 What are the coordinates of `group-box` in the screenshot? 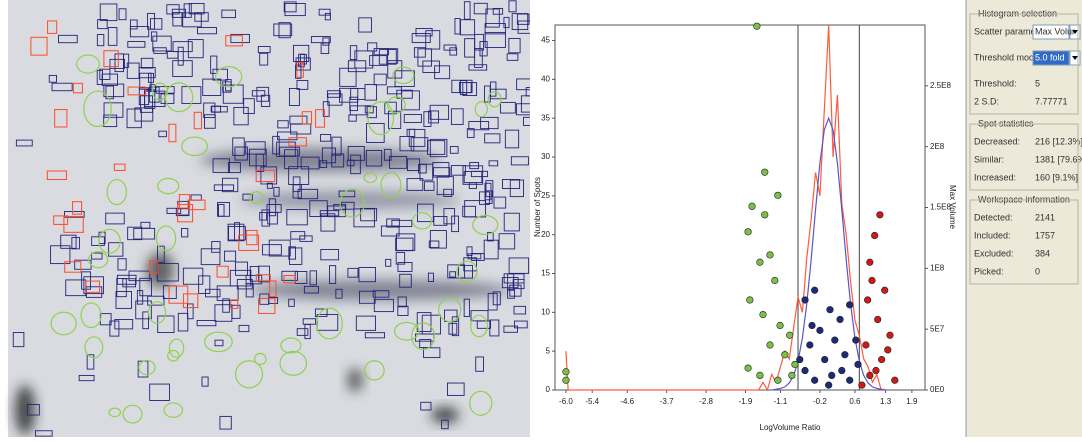 It's located at (1024, 157).